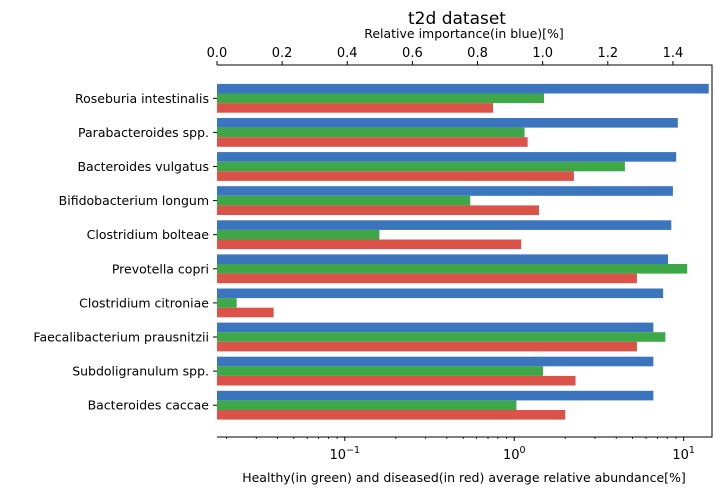  Describe the element at coordinates (381, 98) in the screenshot. I see `bar-healthy-roseburia-intestinalis` at that location.